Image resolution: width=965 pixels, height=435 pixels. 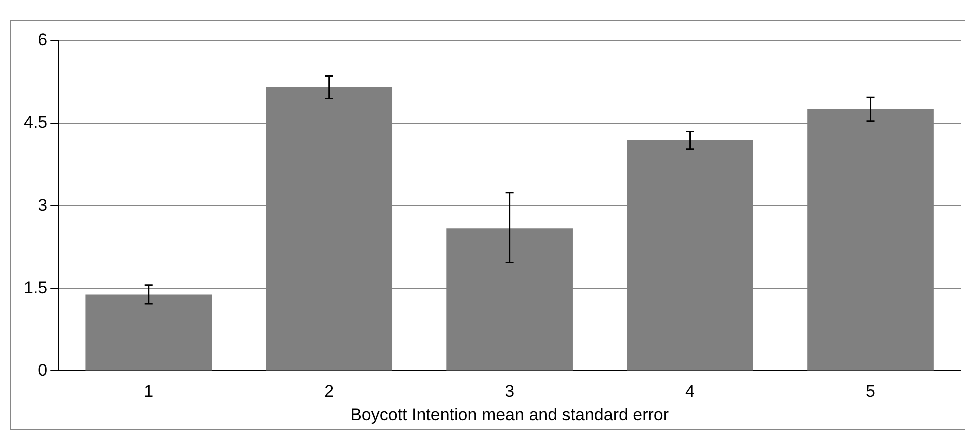 I want to click on x-tick-label: 3, so click(x=510, y=392).